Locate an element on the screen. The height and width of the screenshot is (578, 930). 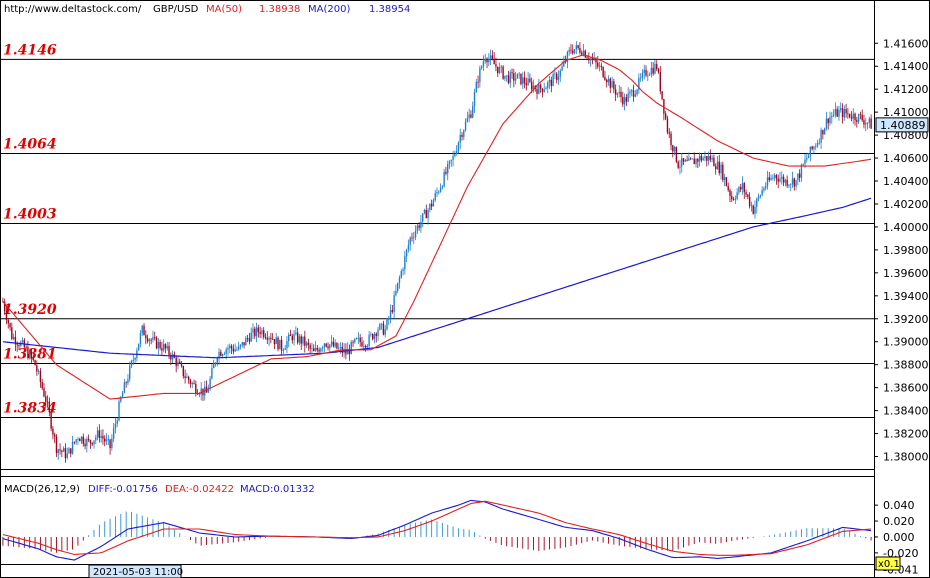
price-tick-label: 1.40000 is located at coordinates (906, 227).